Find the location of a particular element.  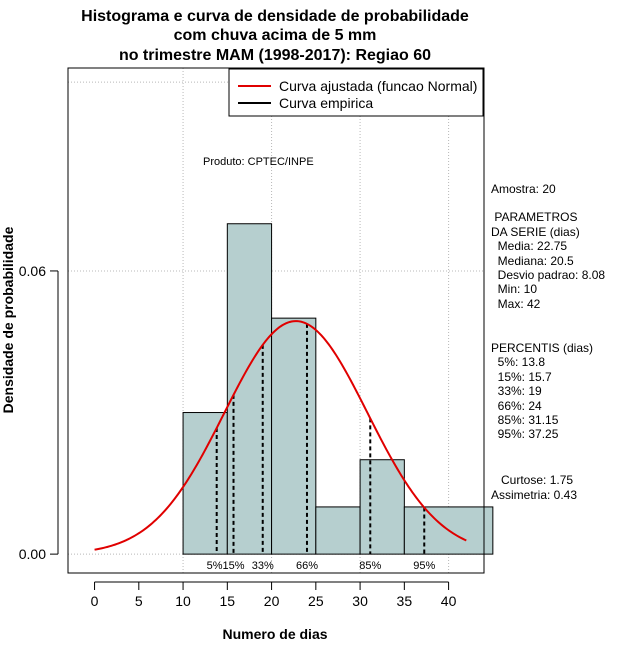

stat-median: Mediana: 20.5 is located at coordinates (532, 261).